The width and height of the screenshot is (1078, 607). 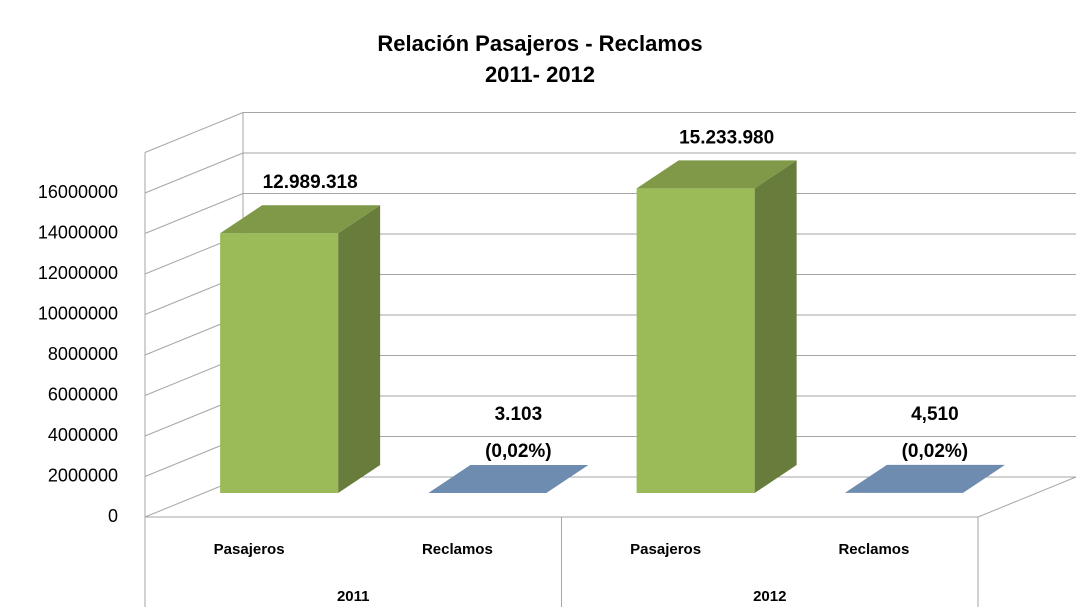 I want to click on y-tick-label: 6000000, so click(x=83, y=394).